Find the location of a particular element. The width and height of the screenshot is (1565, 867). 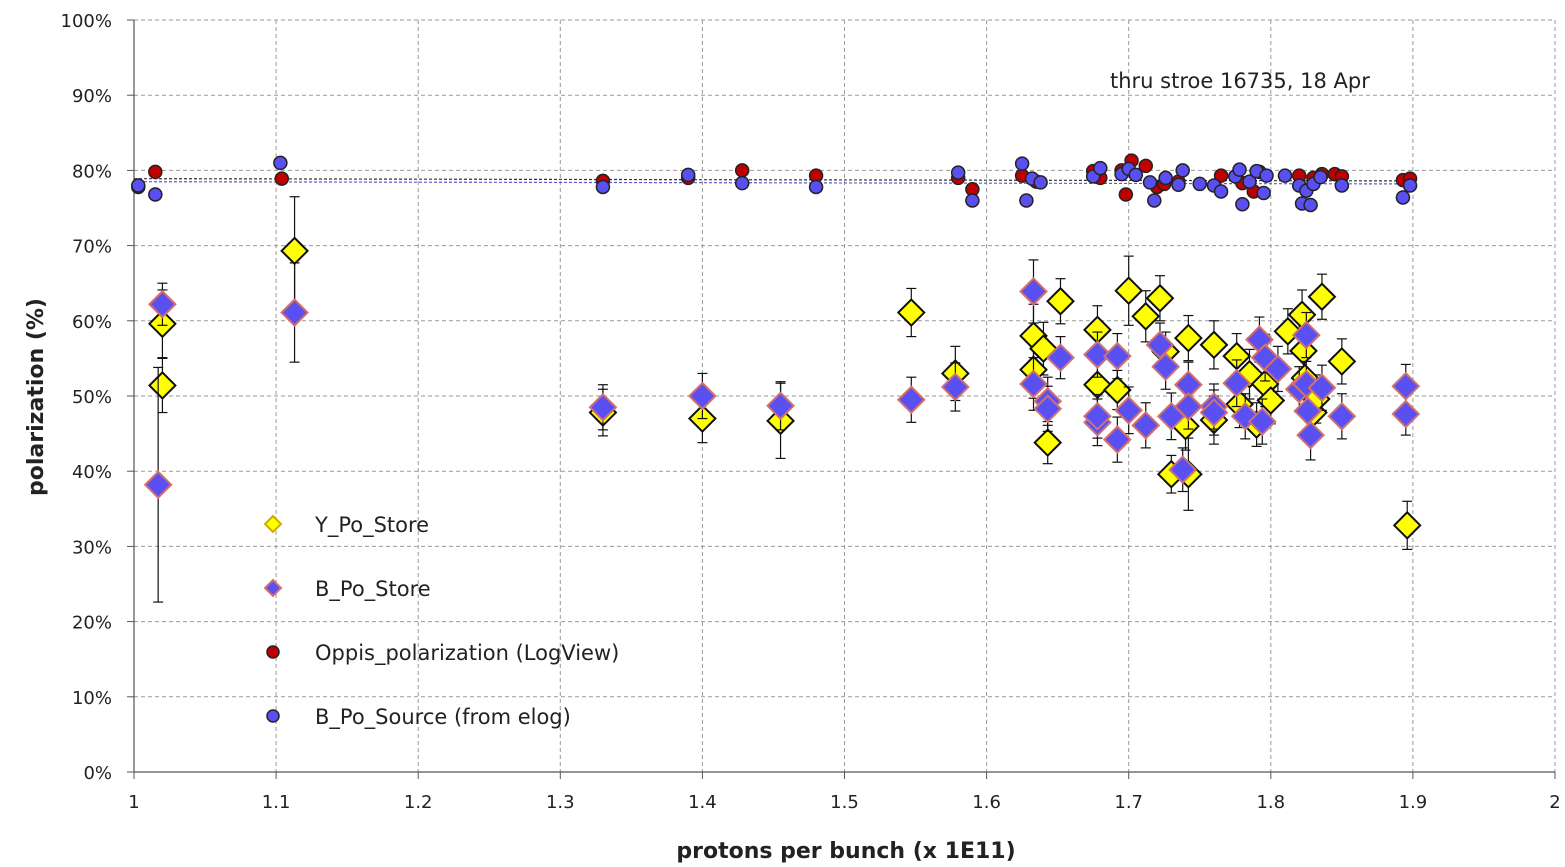

x-tick-label: 1.8 is located at coordinates (1270, 802).